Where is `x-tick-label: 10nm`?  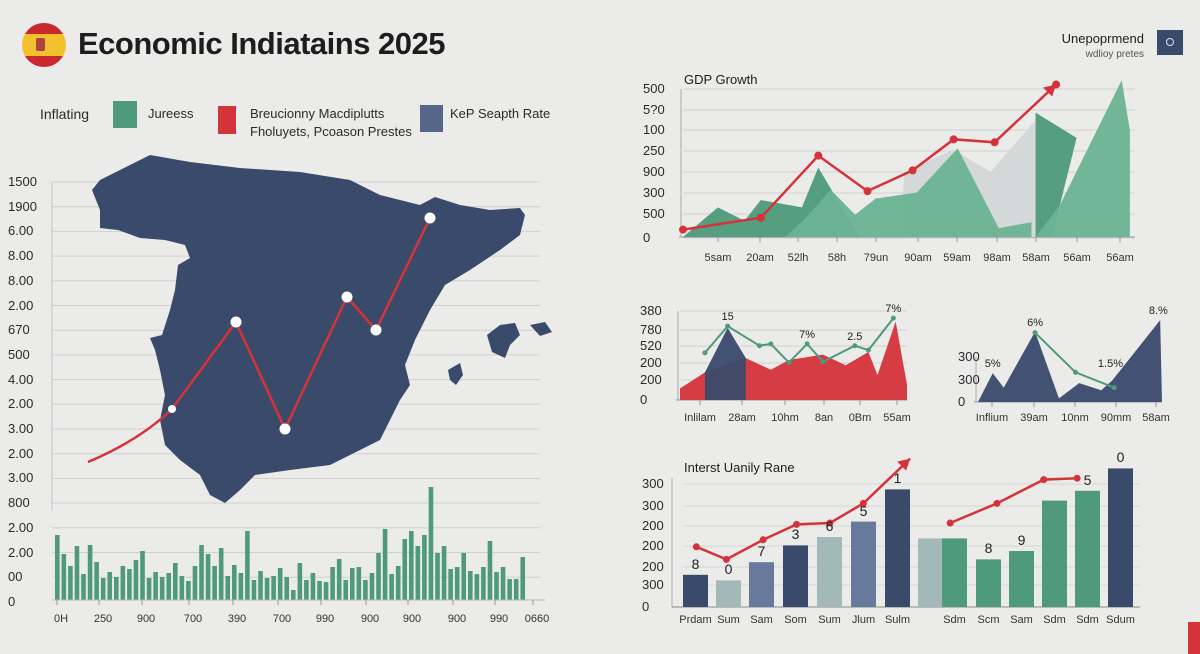
x-tick-label: 10nm is located at coordinates (1075, 418).